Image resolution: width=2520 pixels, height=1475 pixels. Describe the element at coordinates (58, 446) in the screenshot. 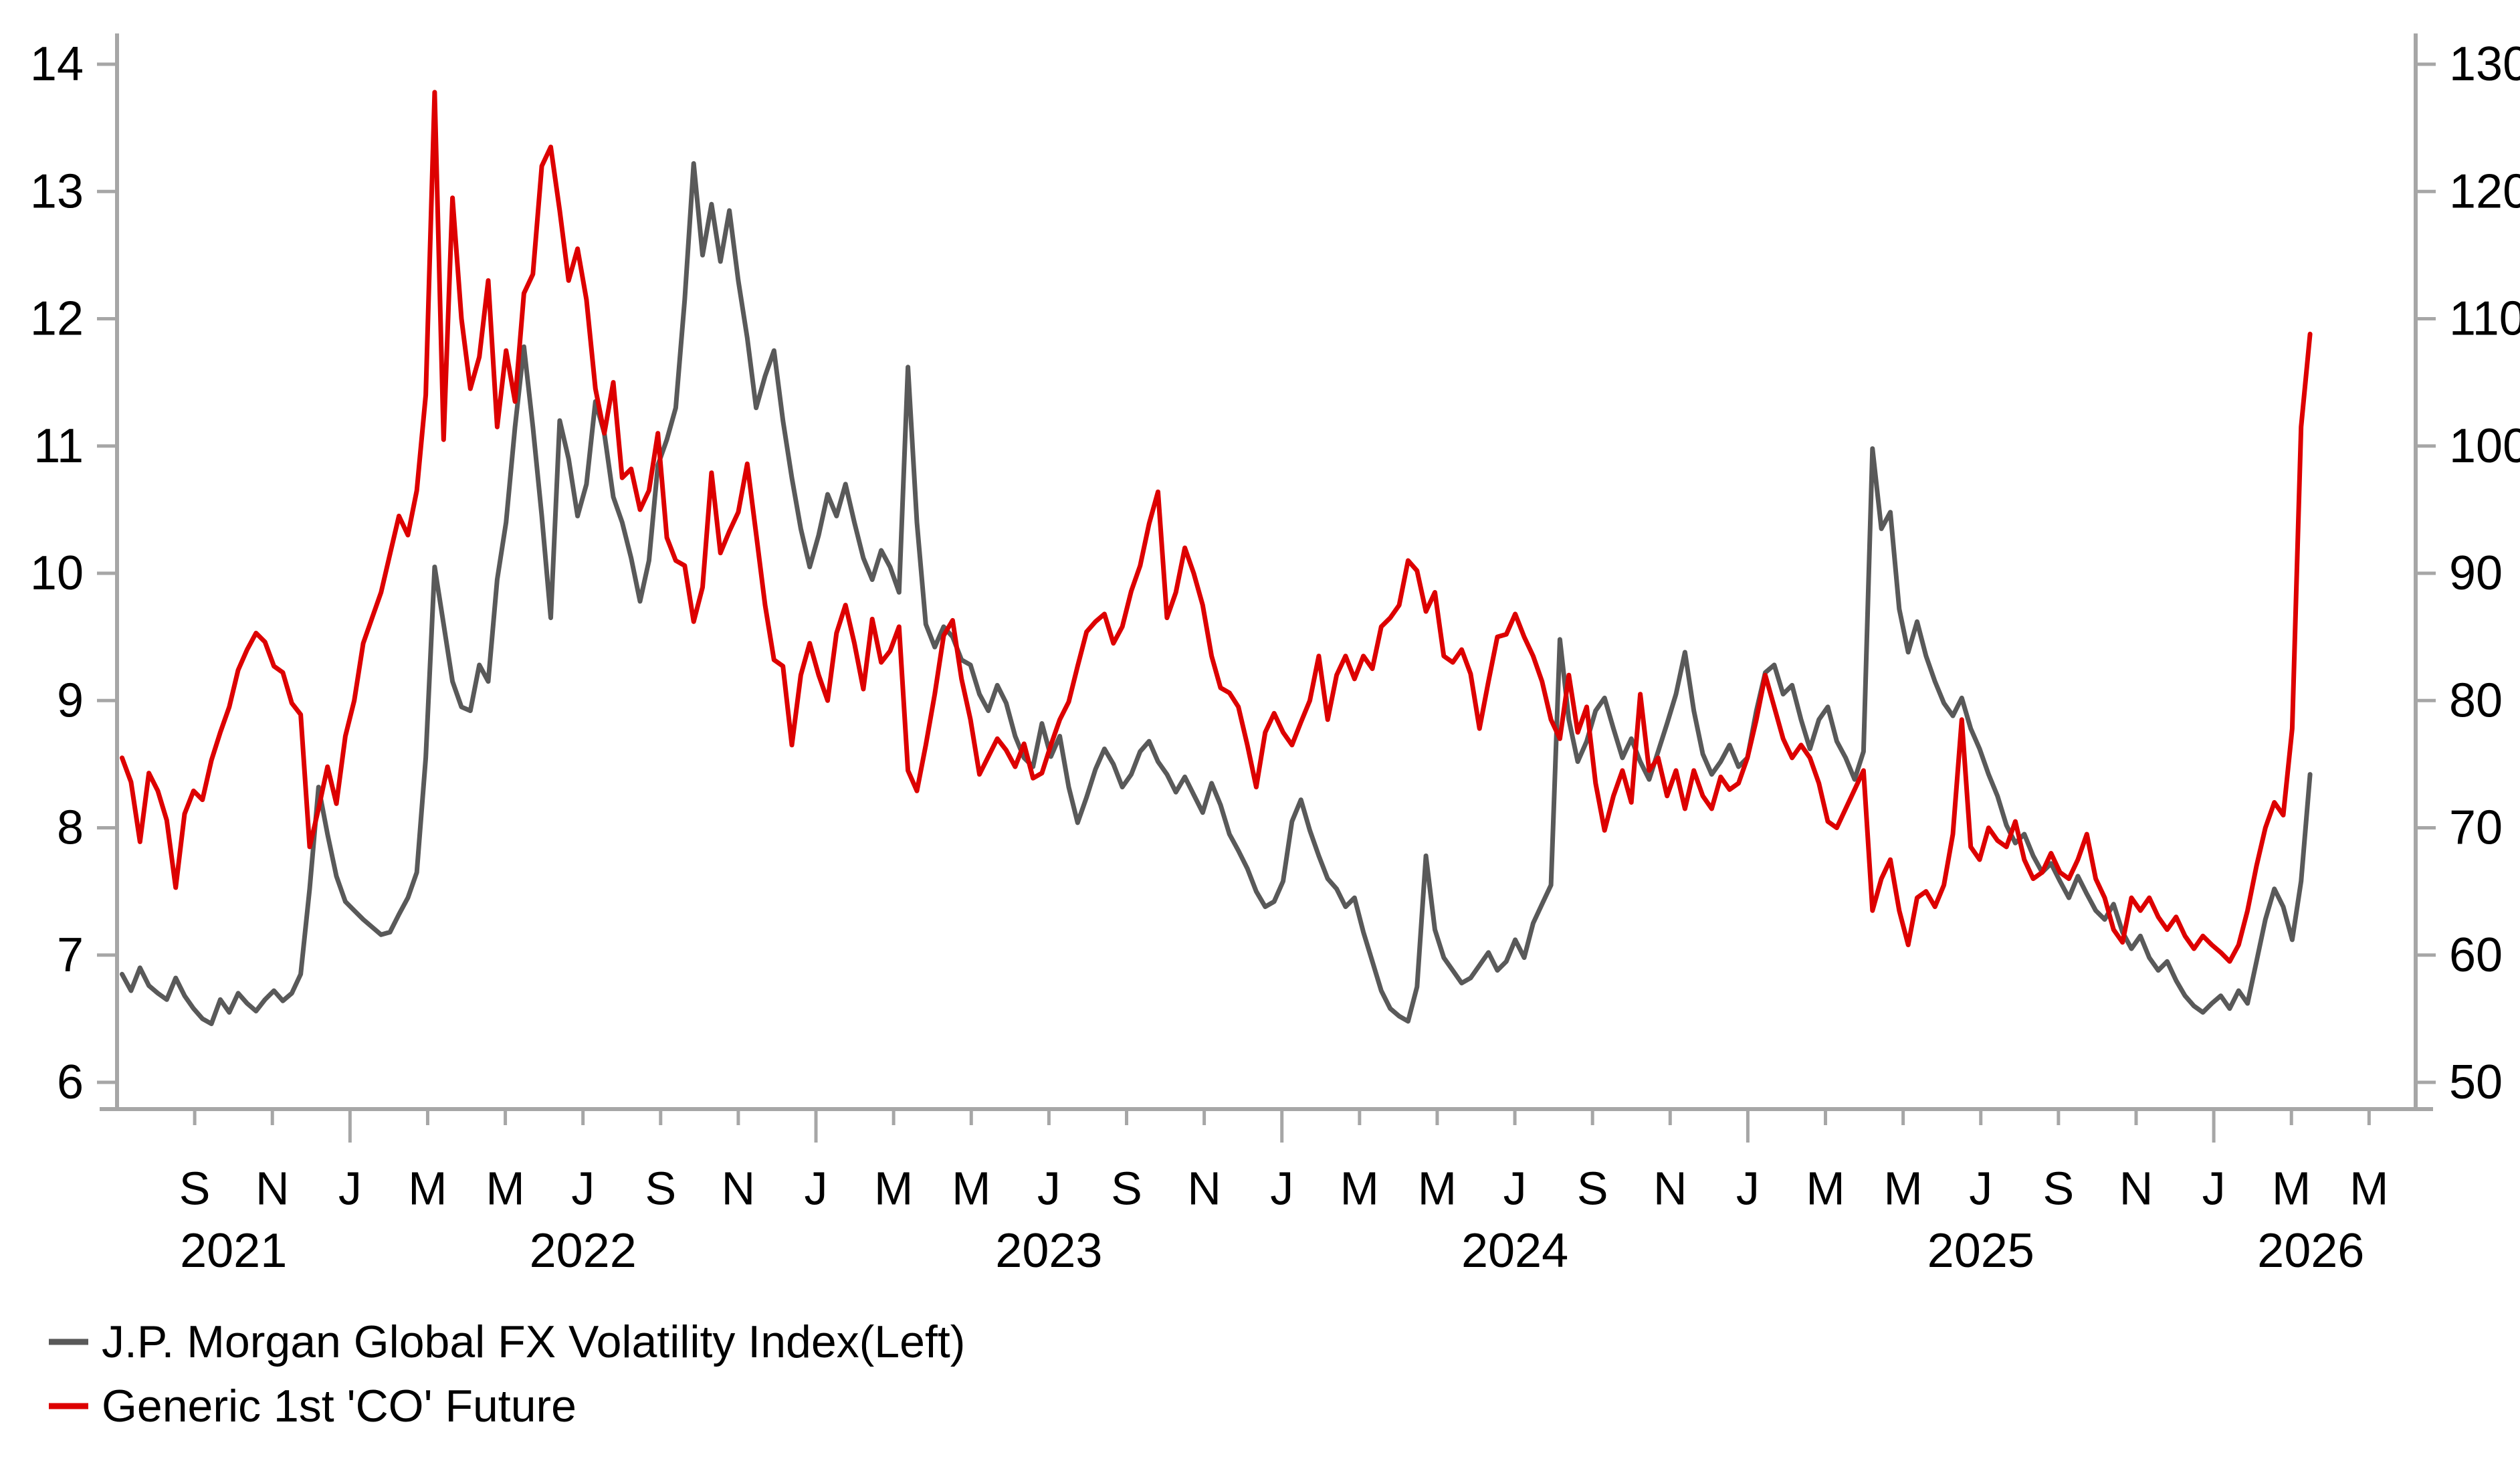

I see `left-axis-tick-label: 11` at that location.